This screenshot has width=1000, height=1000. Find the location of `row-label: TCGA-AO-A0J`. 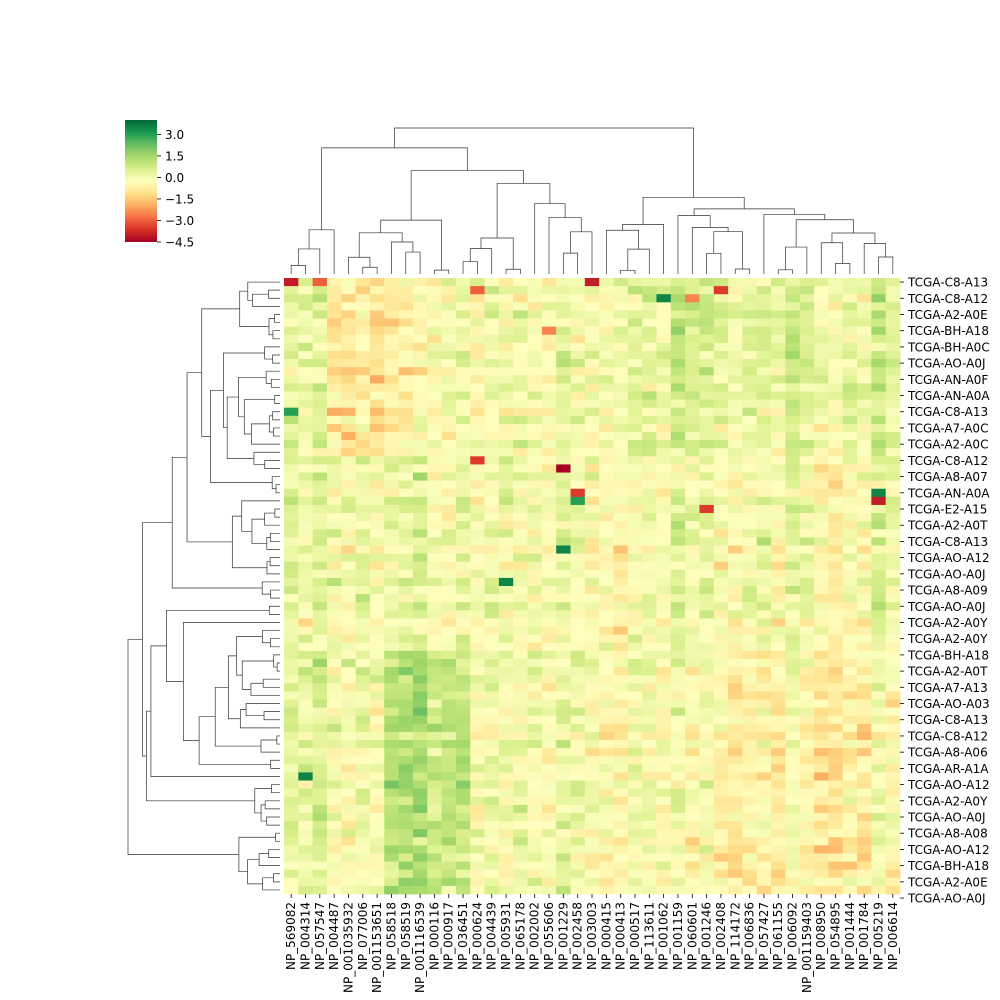

row-label: TCGA-AO-A0J is located at coordinates (946, 818).